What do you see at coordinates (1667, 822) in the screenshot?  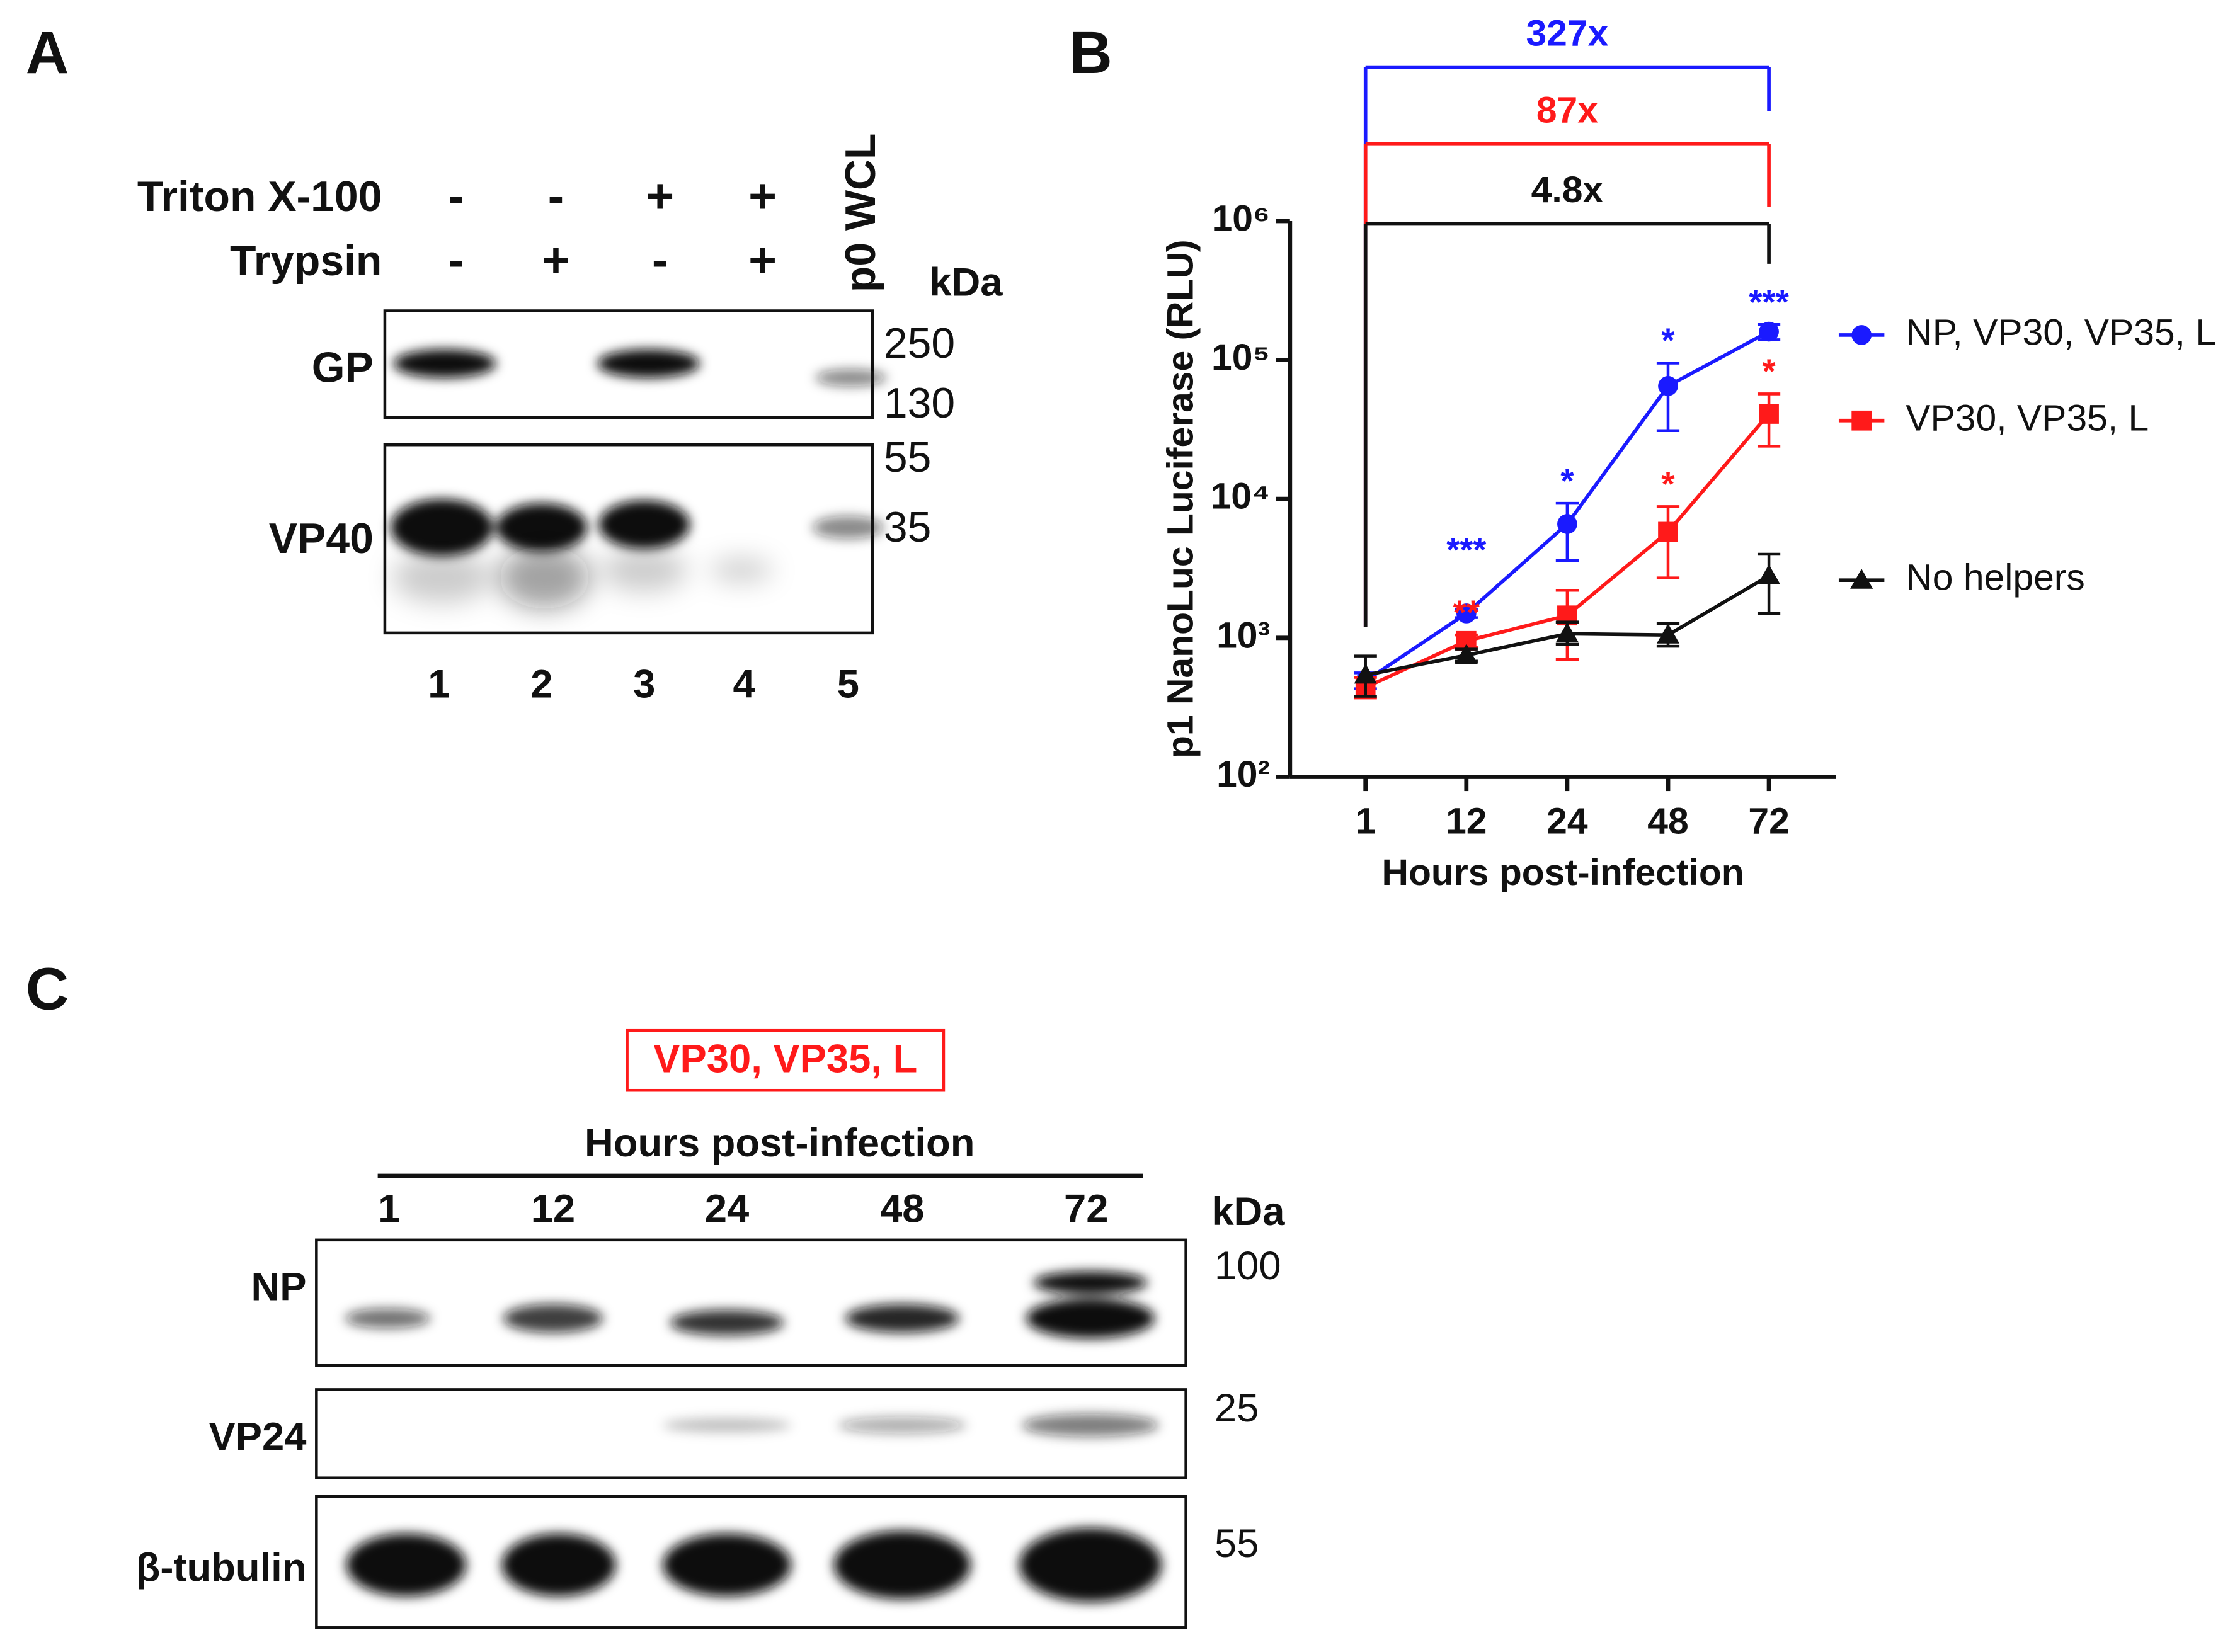 I see `x-tick-label: 48` at bounding box center [1667, 822].